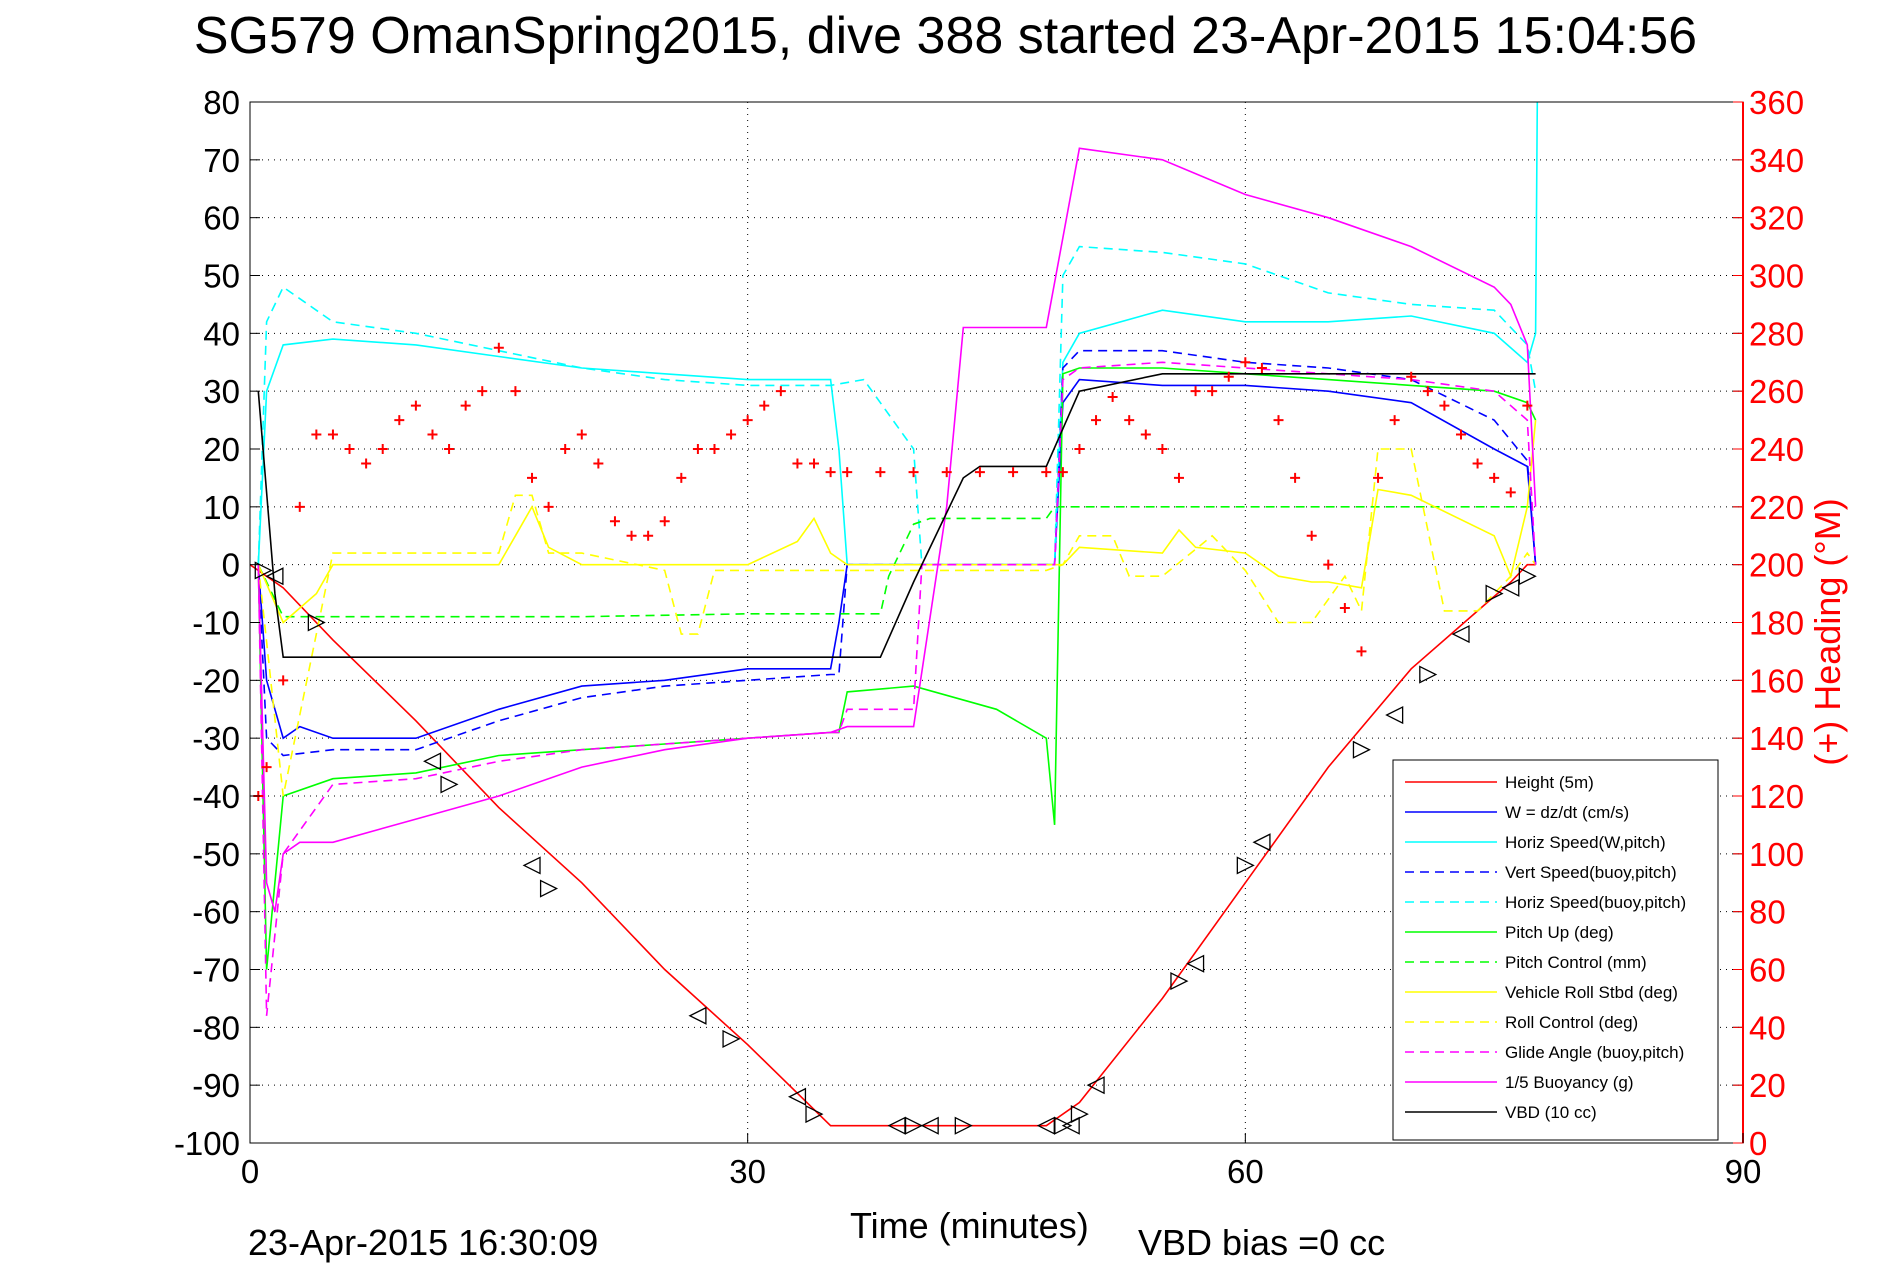 Image resolution: width=1891 pixels, height=1264 pixels. Describe the element at coordinates (1551, 1112) in the screenshot. I see `legend-entry: VBD (10 cc)` at that location.